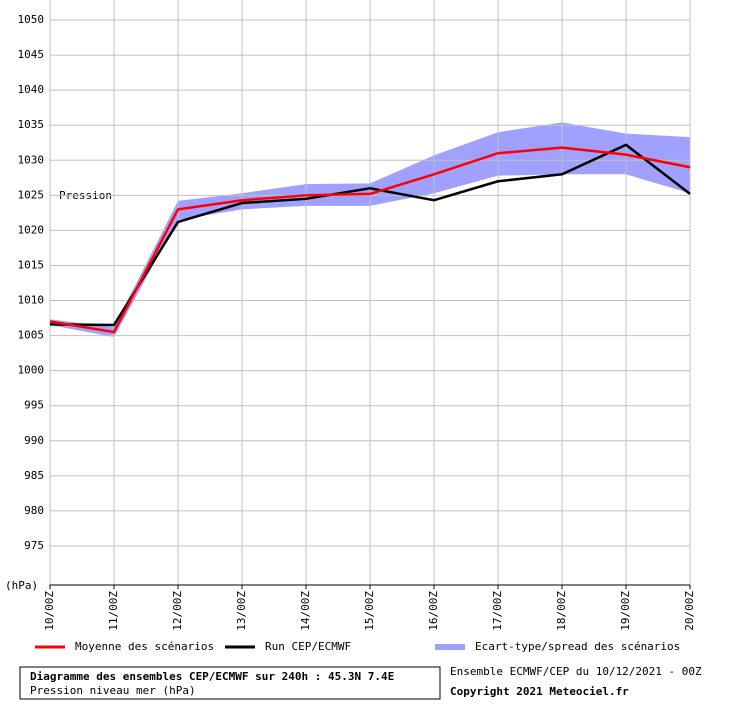 The height and width of the screenshot is (704, 740). Describe the element at coordinates (625, 611) in the screenshot. I see `x-tick-label: 19/00Z` at that location.